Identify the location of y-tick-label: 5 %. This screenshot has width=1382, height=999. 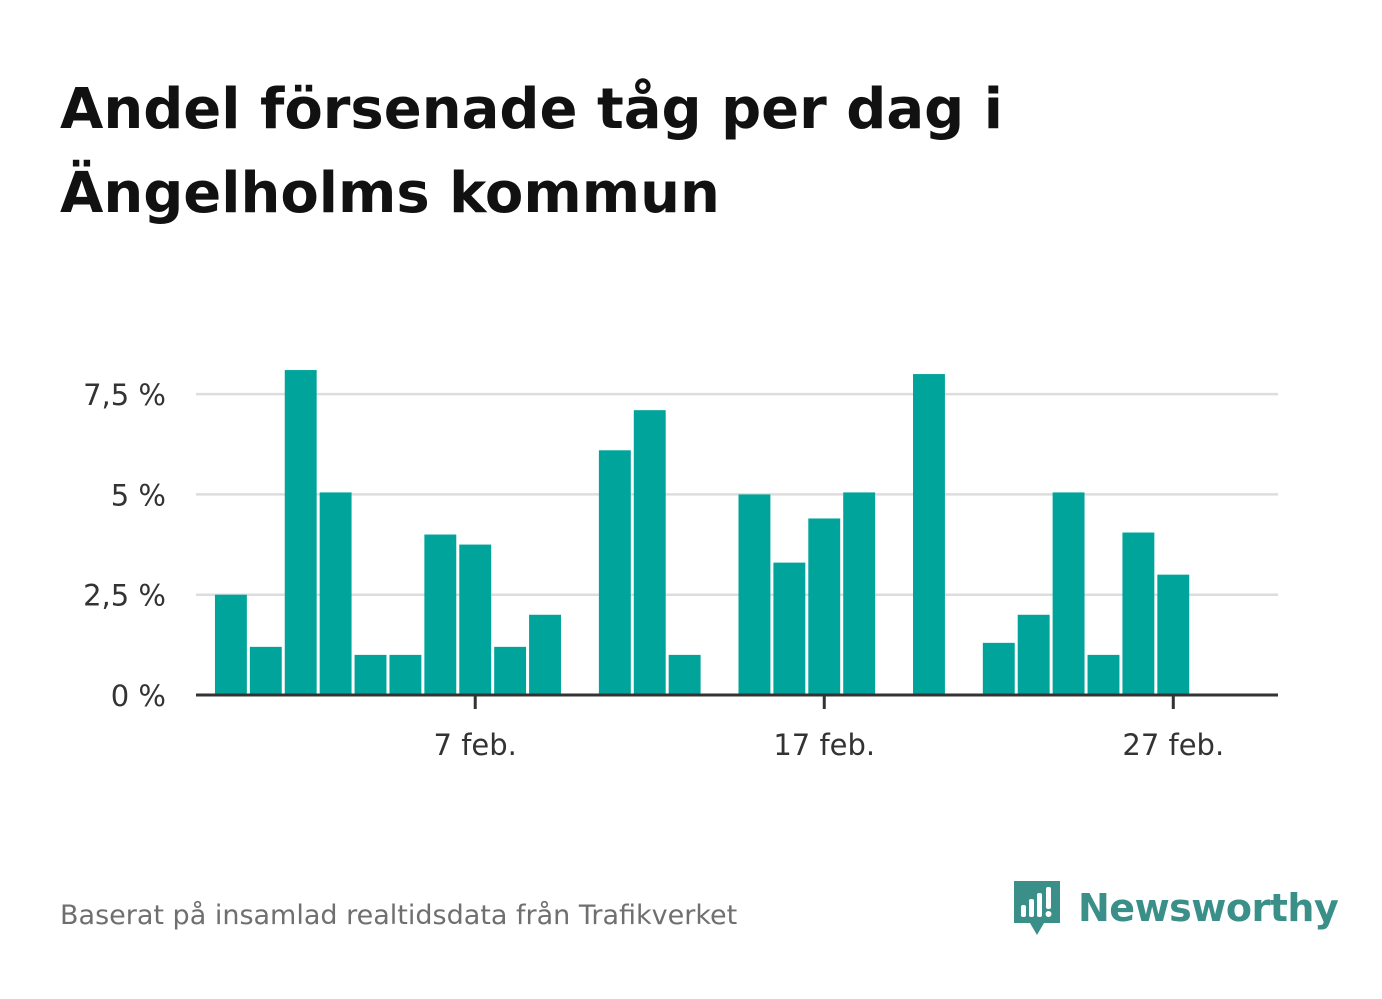
(138, 495).